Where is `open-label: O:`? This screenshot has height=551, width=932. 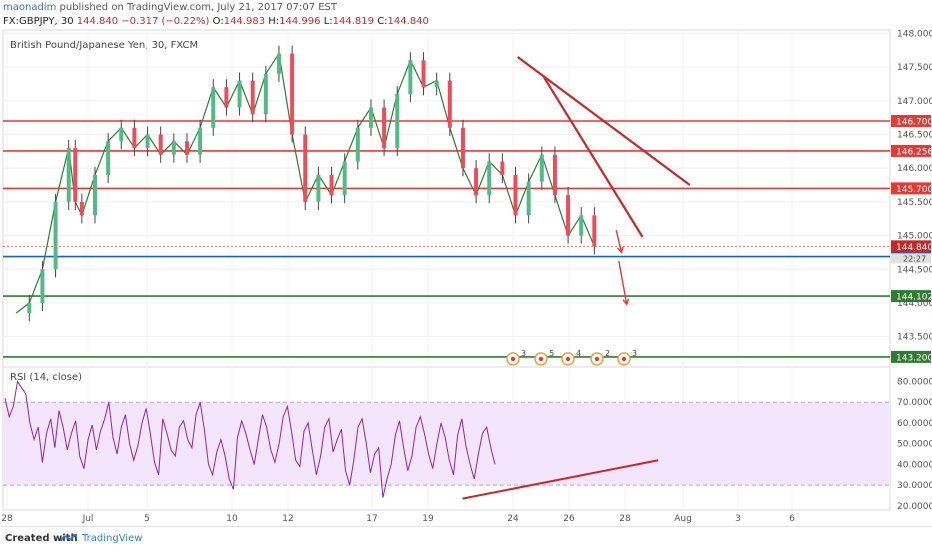 open-label: O: is located at coordinates (218, 21).